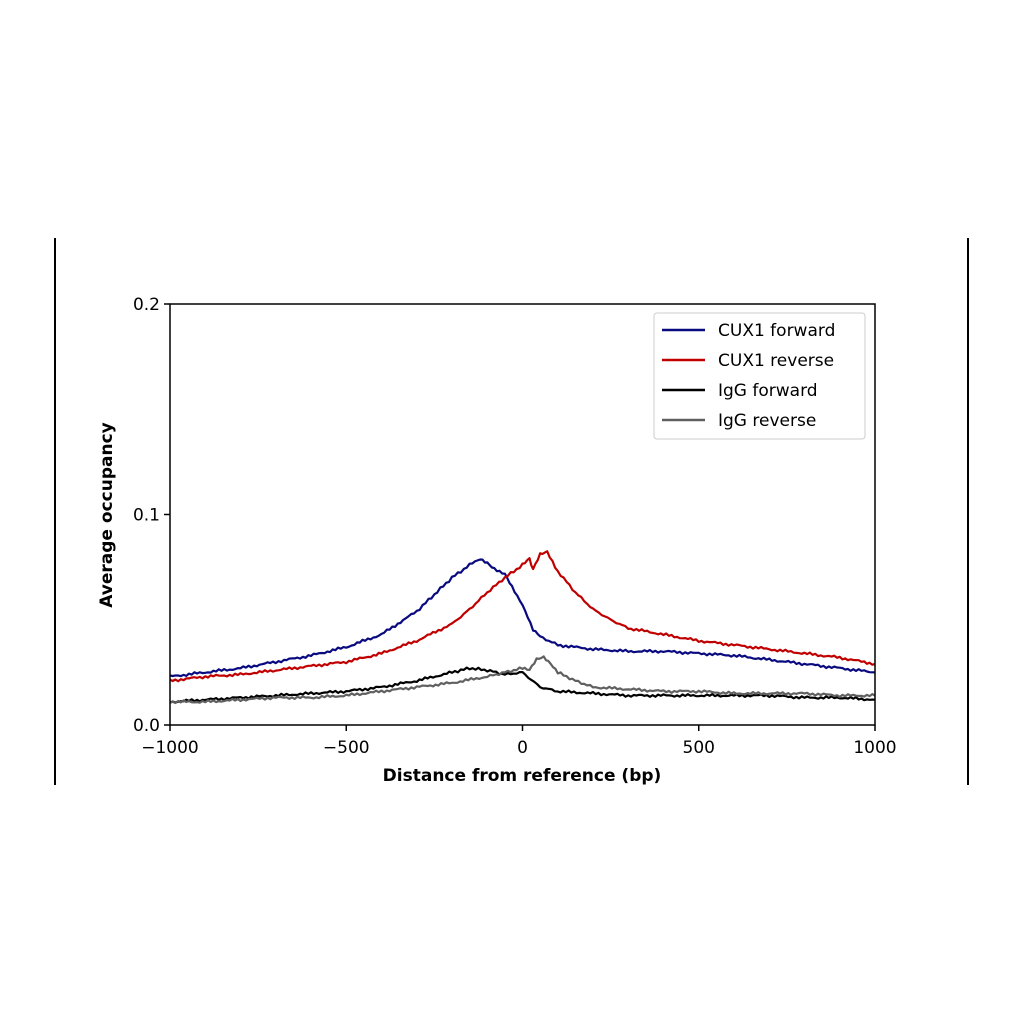 This screenshot has width=1024, height=1024. What do you see at coordinates (776, 361) in the screenshot?
I see `legend-label: CUX1 reverse` at bounding box center [776, 361].